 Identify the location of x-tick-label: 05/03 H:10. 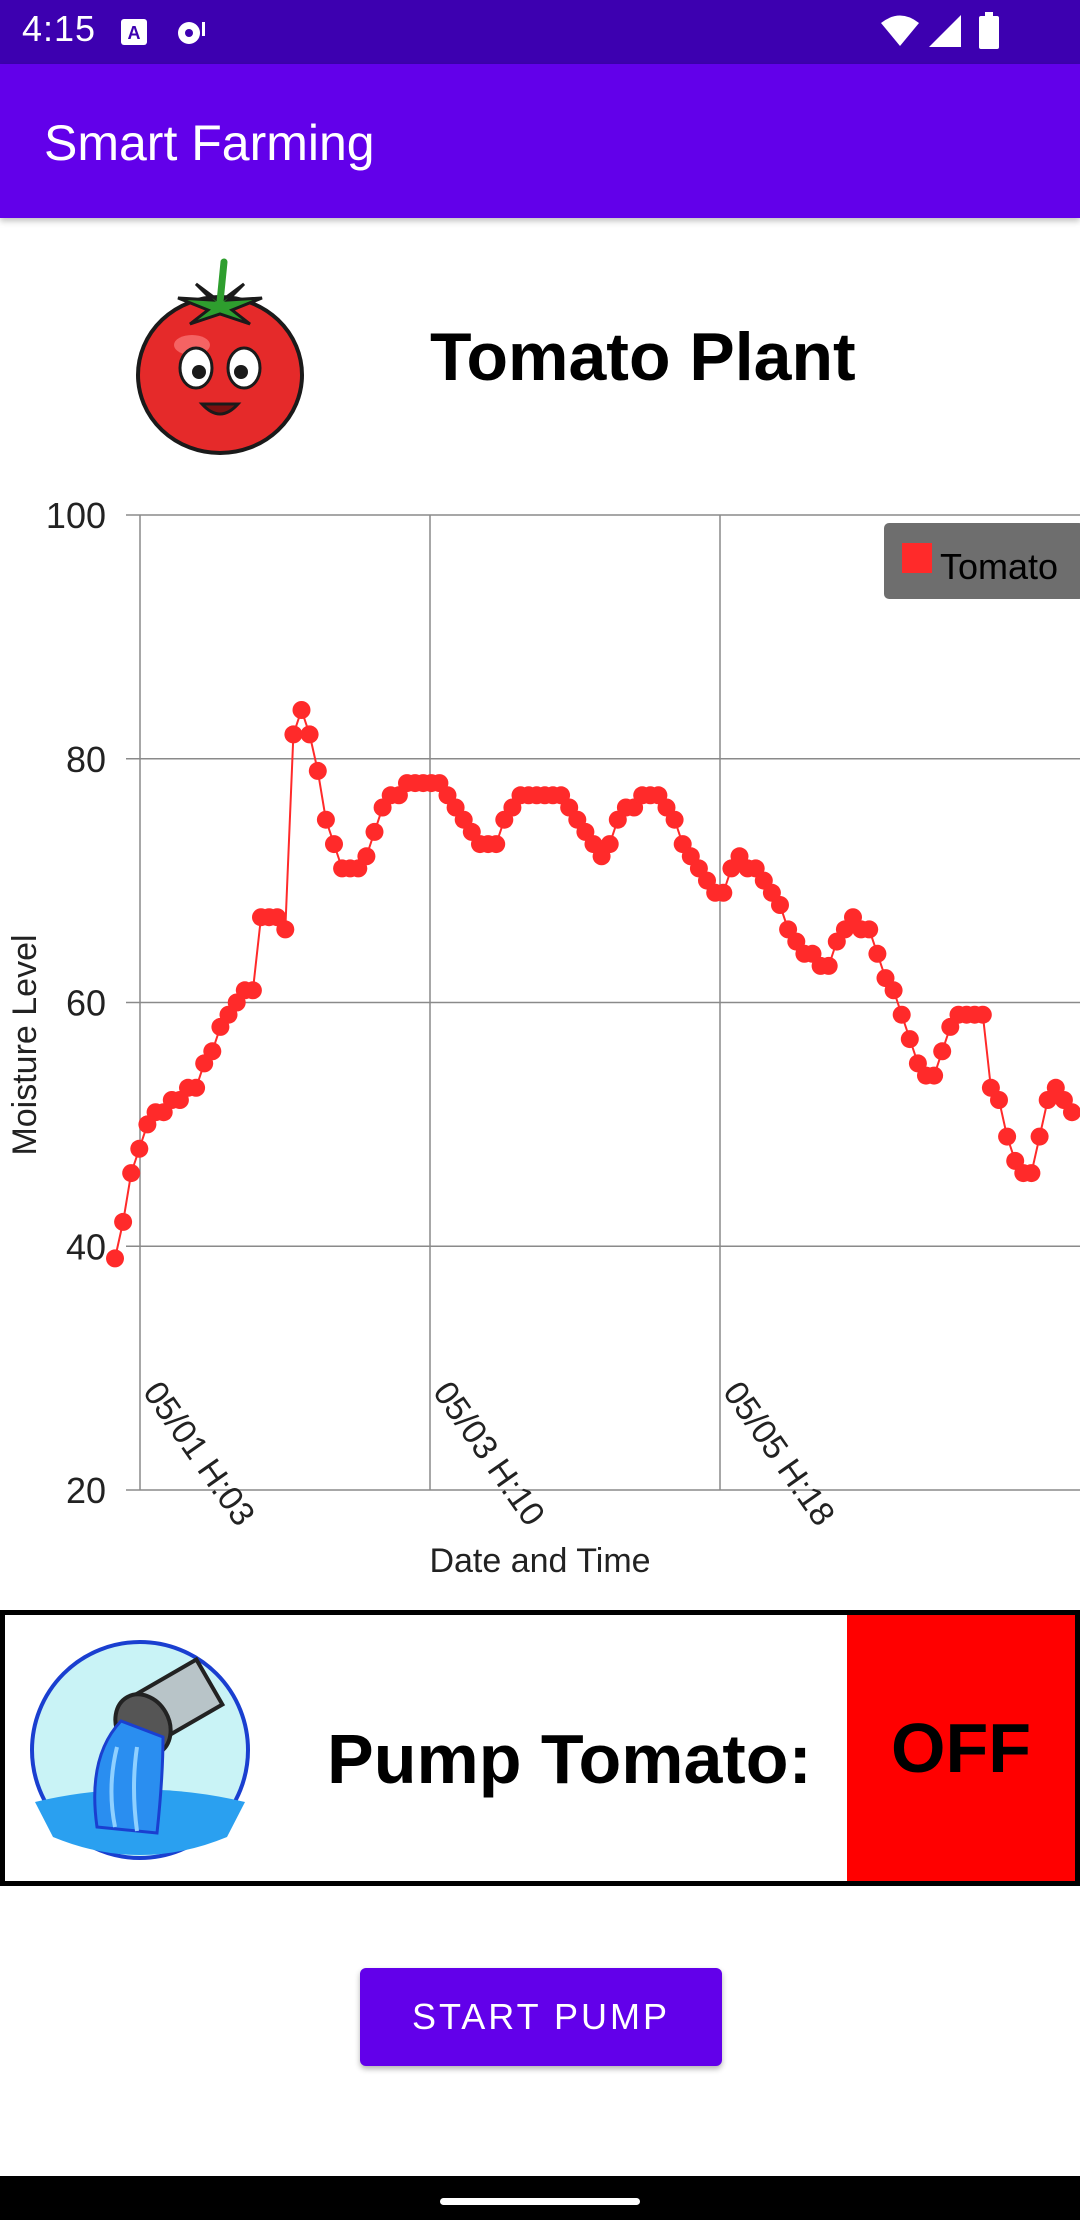
(488, 1454).